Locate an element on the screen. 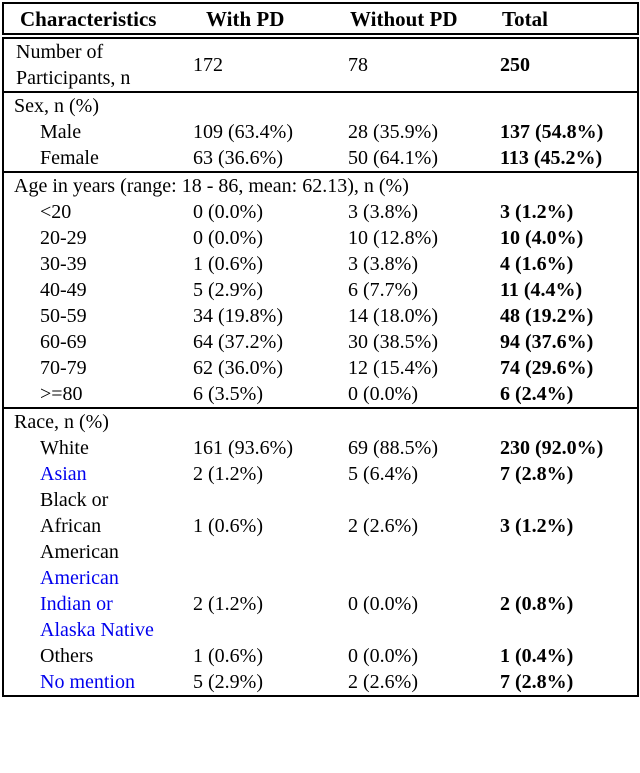 The image size is (640, 773). table-row: Female 63 (36.6%) 50 (64.1%) 113 (45.2%) is located at coordinates (320, 158).